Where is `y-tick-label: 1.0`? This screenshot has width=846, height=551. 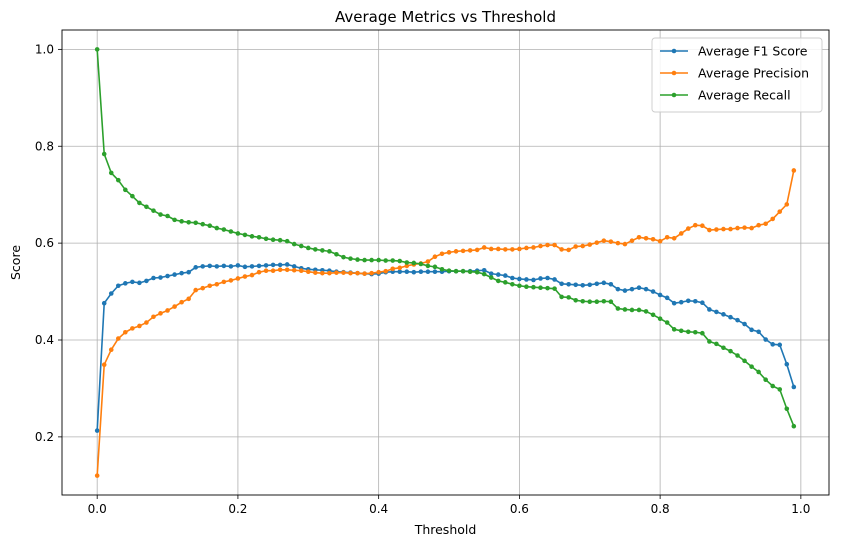
y-tick-label: 1.0 is located at coordinates (44, 49).